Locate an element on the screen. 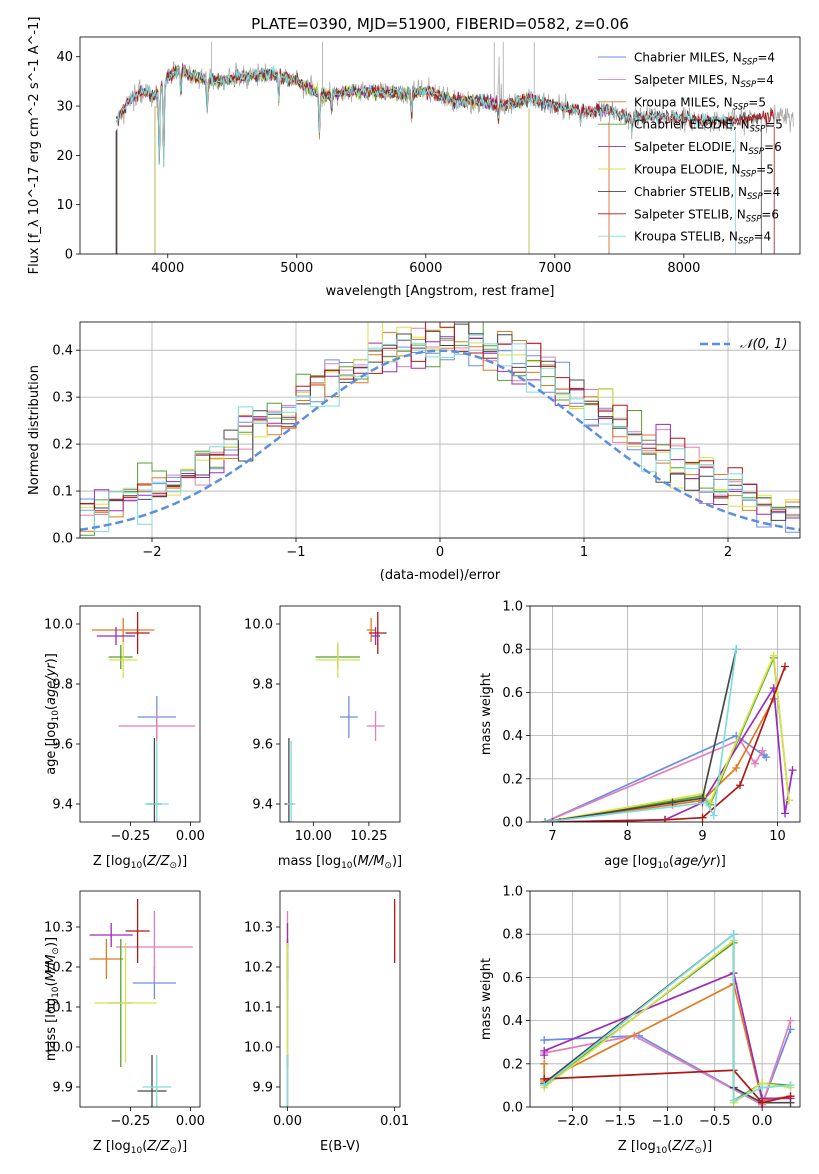 This screenshot has height=1174, width=819. y-tick-label: 1.0 is located at coordinates (512, 892).